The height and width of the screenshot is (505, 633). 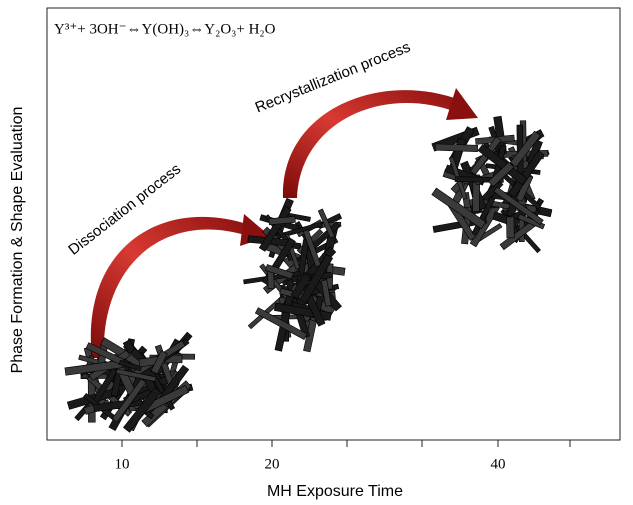 What do you see at coordinates (498, 464) in the screenshot?
I see `x-tick-label: 40` at bounding box center [498, 464].